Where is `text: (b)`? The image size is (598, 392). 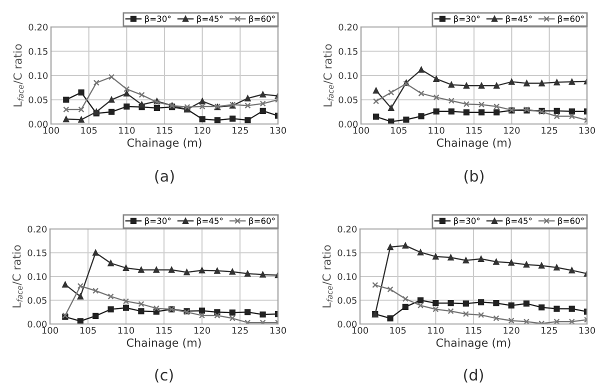
text: (b) is located at coordinates (474, 177).